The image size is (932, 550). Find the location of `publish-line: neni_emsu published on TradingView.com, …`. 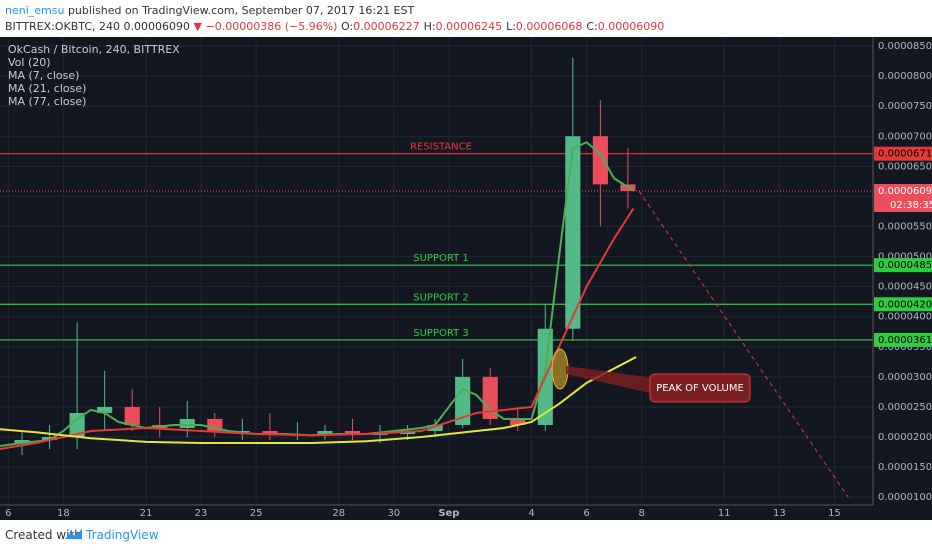

publish-line: neni_emsu published on TradingView.com, … is located at coordinates (209, 10).